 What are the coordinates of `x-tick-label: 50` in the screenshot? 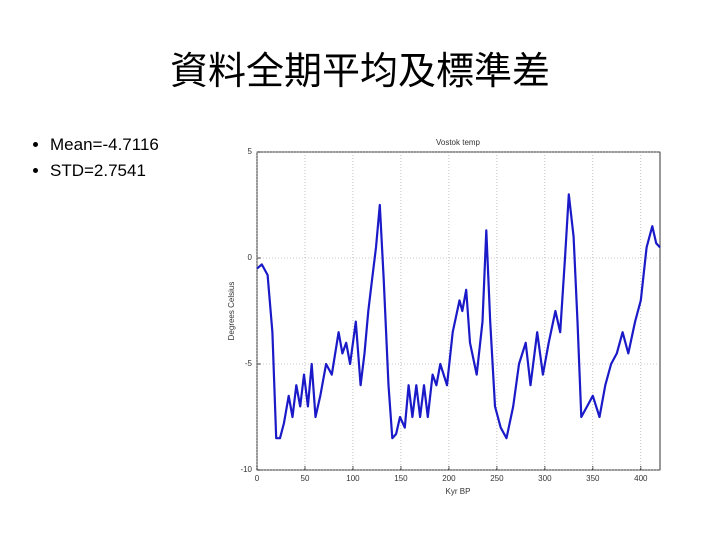 It's located at (305, 478).